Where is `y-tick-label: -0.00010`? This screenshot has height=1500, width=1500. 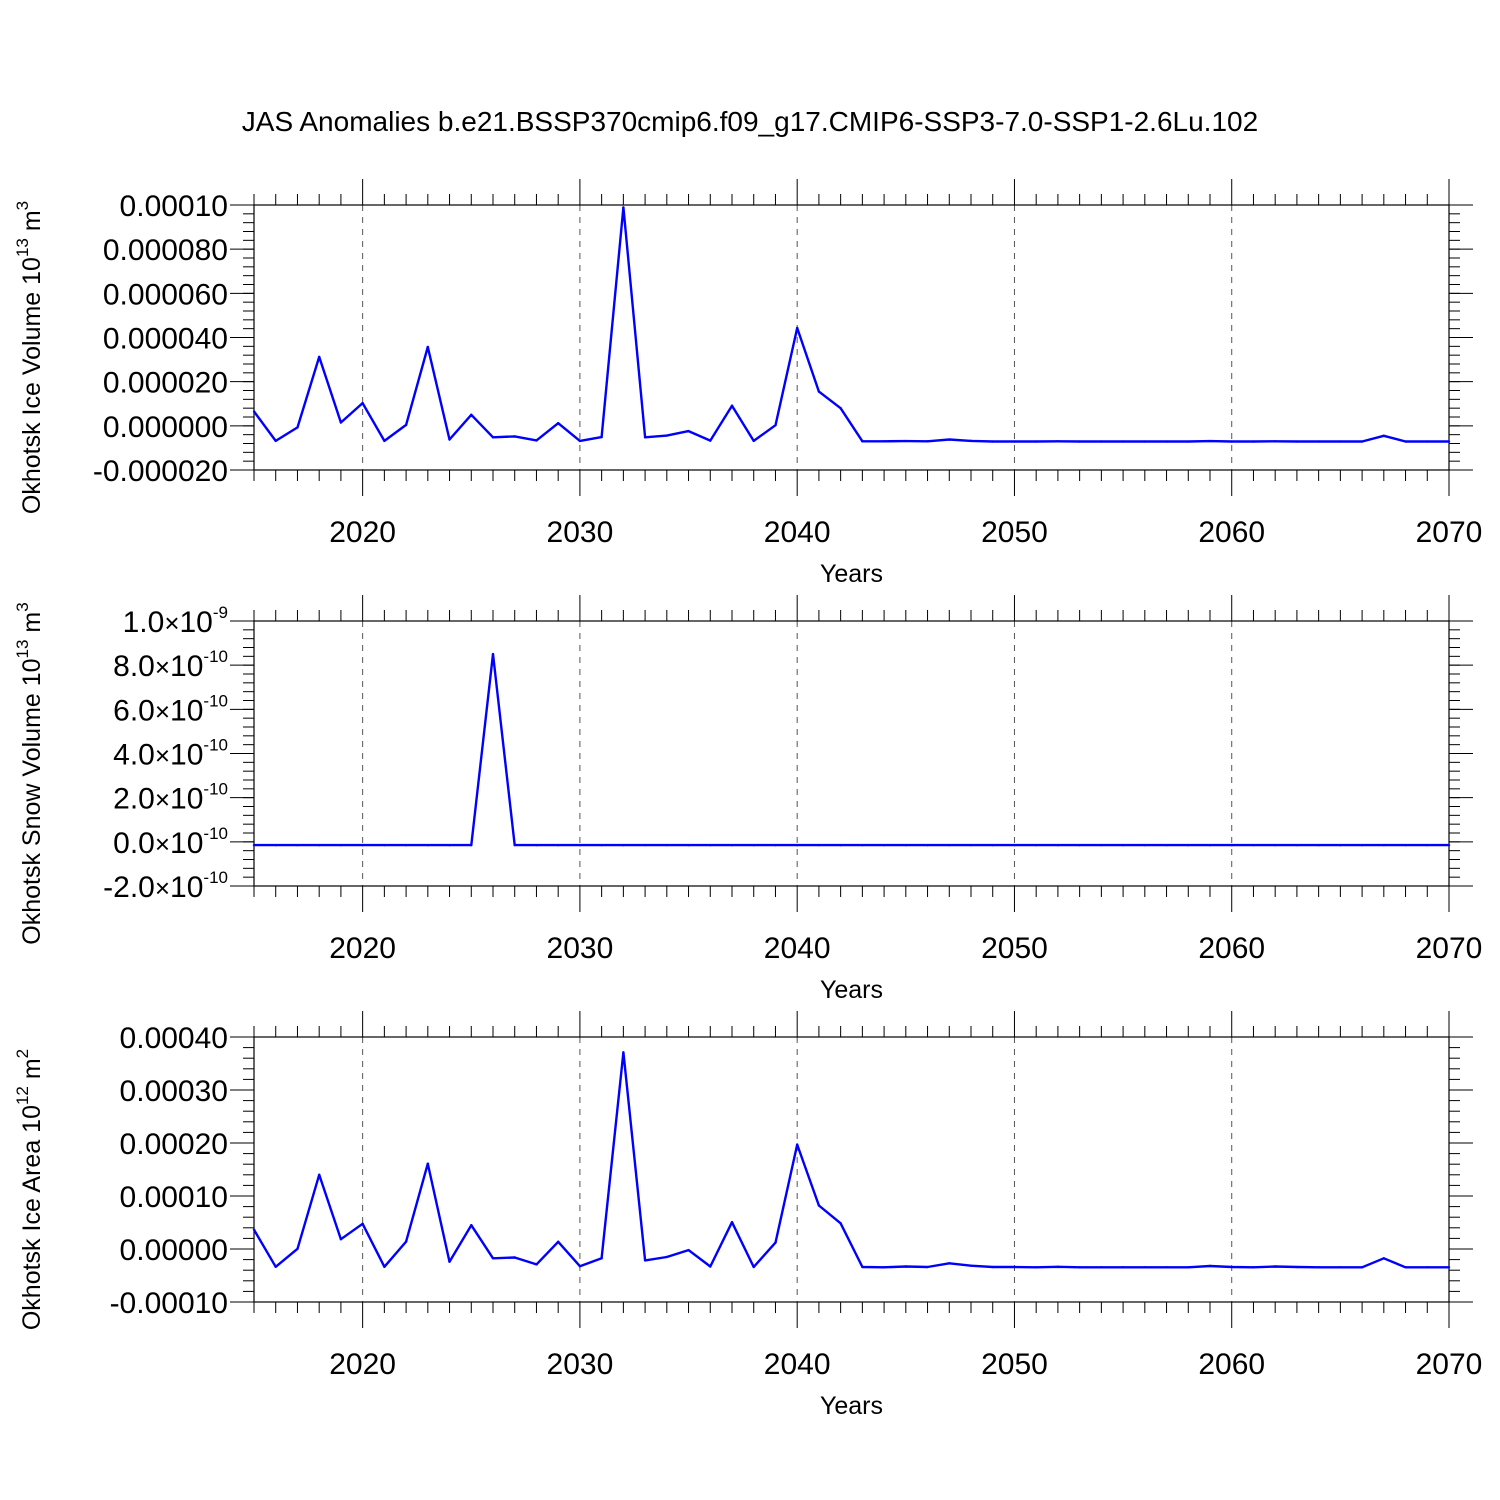 y-tick-label: -0.00010 is located at coordinates (169, 1303).